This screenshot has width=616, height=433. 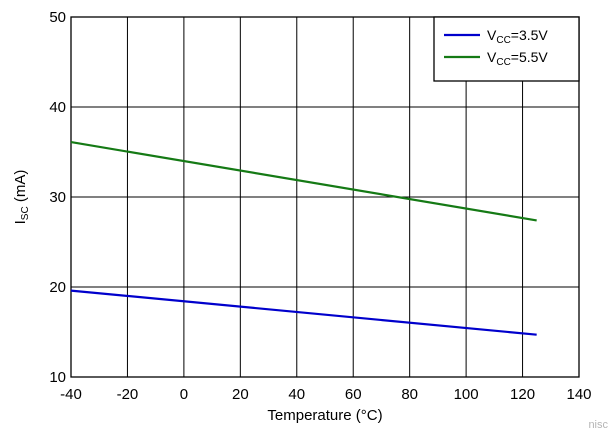 I want to click on x-tick-labels: -40 -20 0 20 40 60 80 100 120 140, so click(x=325, y=394).